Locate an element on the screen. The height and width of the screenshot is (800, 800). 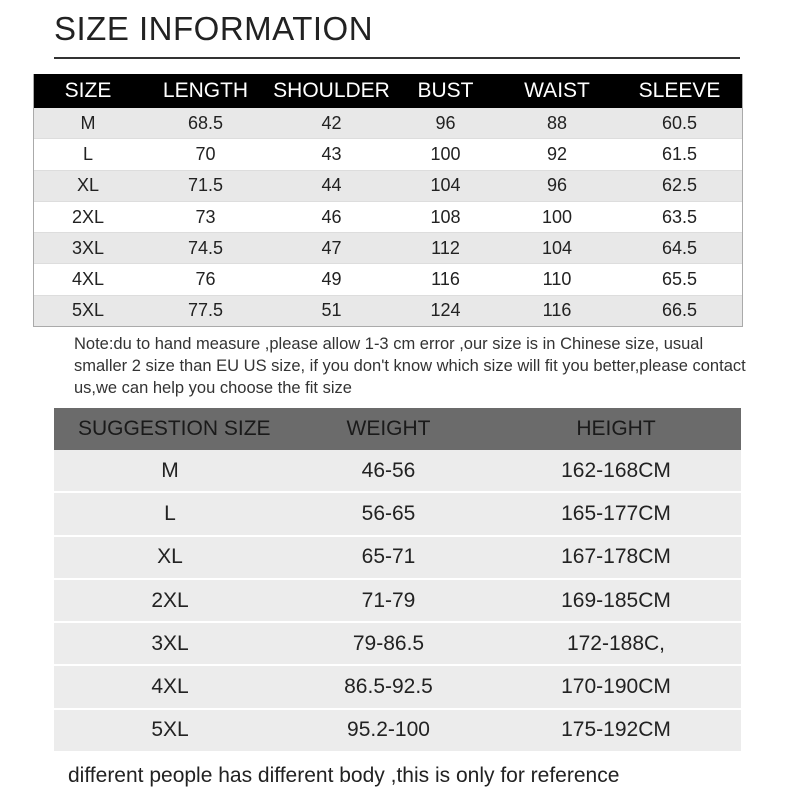
table-row: 3XL 79-86.5 172-188C, is located at coordinates (397, 645).